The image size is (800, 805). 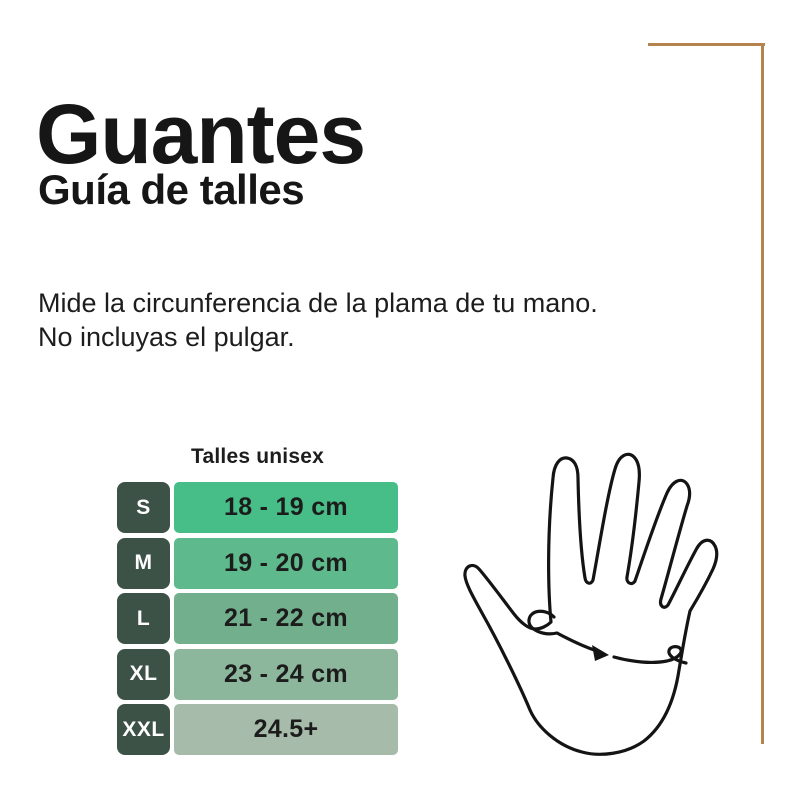 I want to click on corner-accent-line-horizontal, so click(x=706, y=44).